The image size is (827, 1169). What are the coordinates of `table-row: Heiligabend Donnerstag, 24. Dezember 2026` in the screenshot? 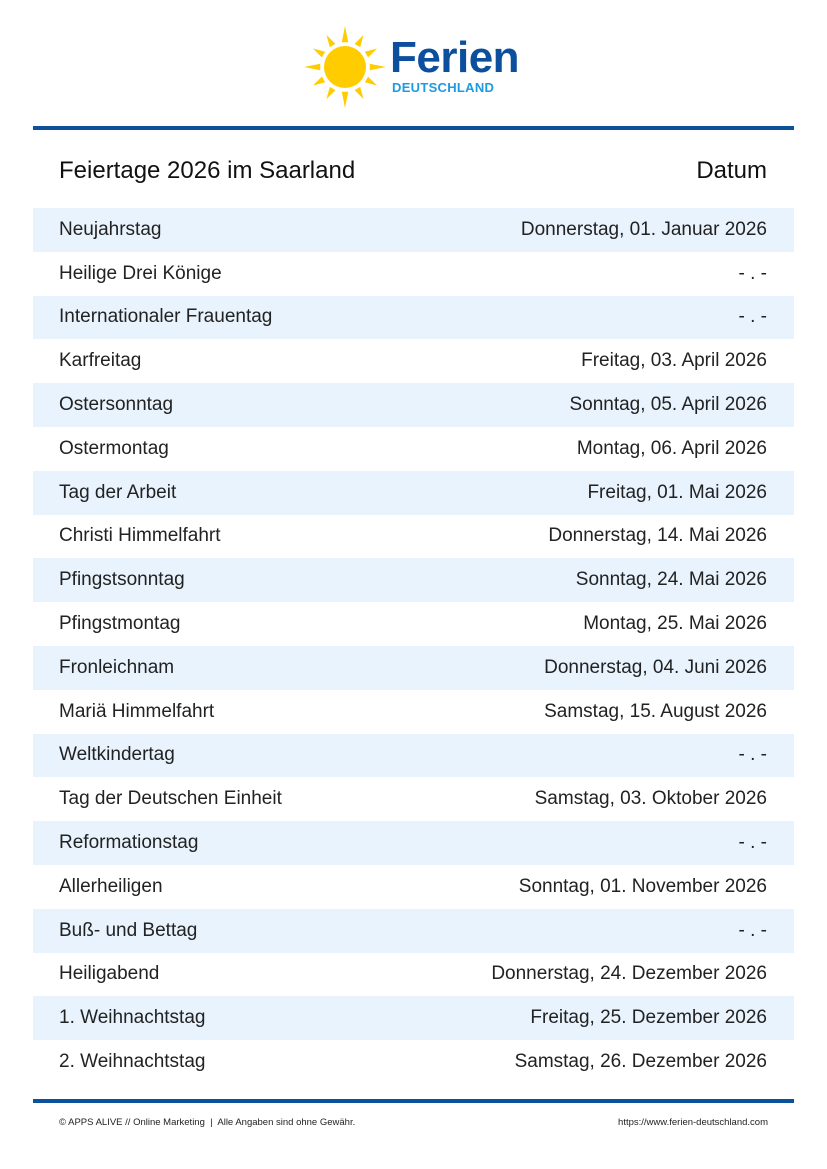 It's located at (413, 975).